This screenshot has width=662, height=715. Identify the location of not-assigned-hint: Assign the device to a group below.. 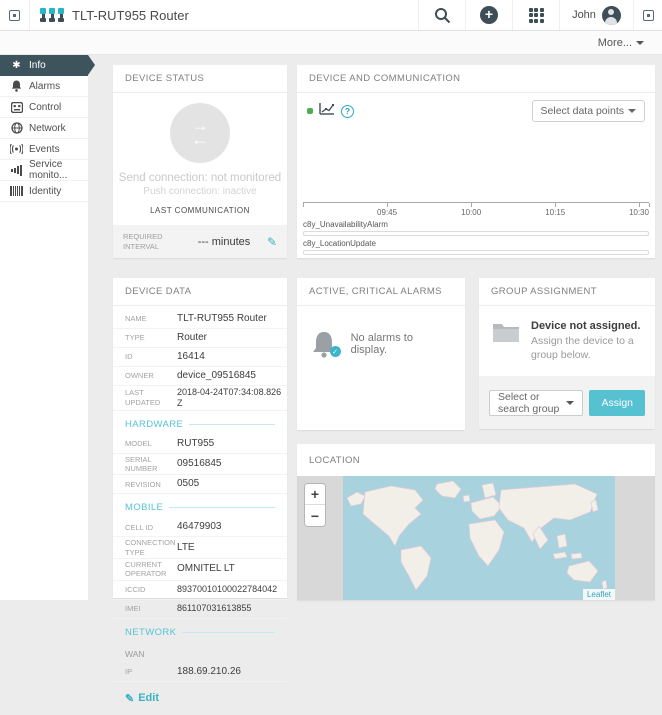
(587, 348).